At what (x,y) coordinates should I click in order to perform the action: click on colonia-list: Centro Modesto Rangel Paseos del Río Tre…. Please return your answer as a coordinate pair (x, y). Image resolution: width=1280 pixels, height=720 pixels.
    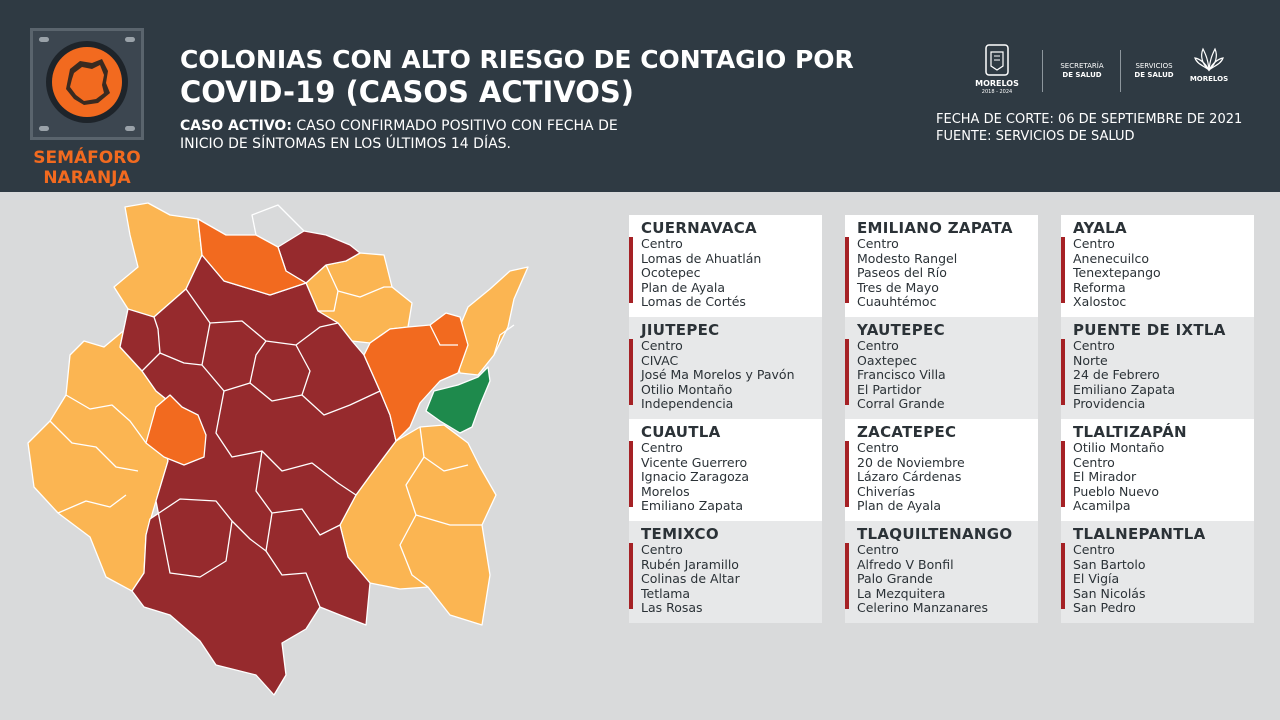
    Looking at the image, I should click on (907, 273).